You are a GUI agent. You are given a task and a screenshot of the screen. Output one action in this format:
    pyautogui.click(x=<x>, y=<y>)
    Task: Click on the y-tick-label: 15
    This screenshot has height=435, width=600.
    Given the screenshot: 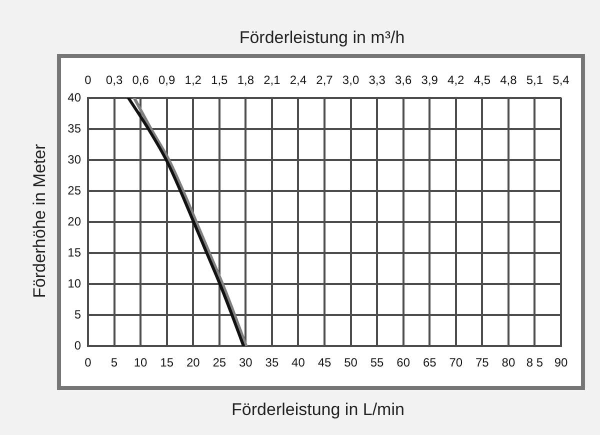 What is the action you would take?
    pyautogui.click(x=75, y=252)
    